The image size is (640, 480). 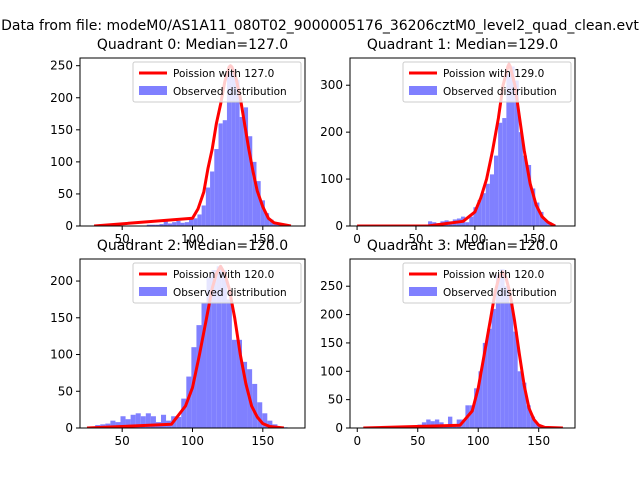 I want to click on y-tick-label: 250, so click(x=61, y=66).